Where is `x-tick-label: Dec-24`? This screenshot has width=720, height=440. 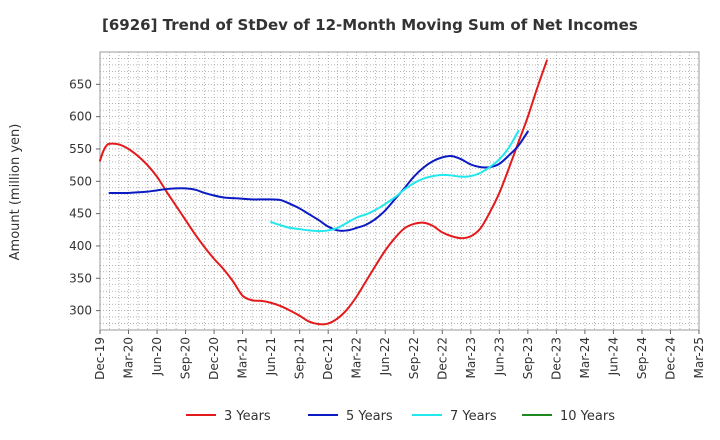
x-tick-label: Dec-24 is located at coordinates (670, 358).